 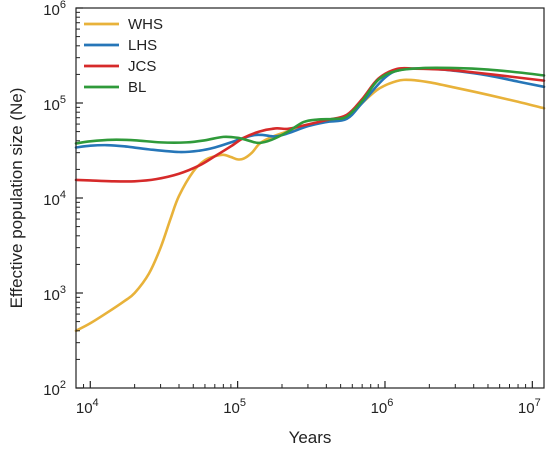 What do you see at coordinates (54, 9) in the screenshot?
I see `y-tick-label: 10⁶` at bounding box center [54, 9].